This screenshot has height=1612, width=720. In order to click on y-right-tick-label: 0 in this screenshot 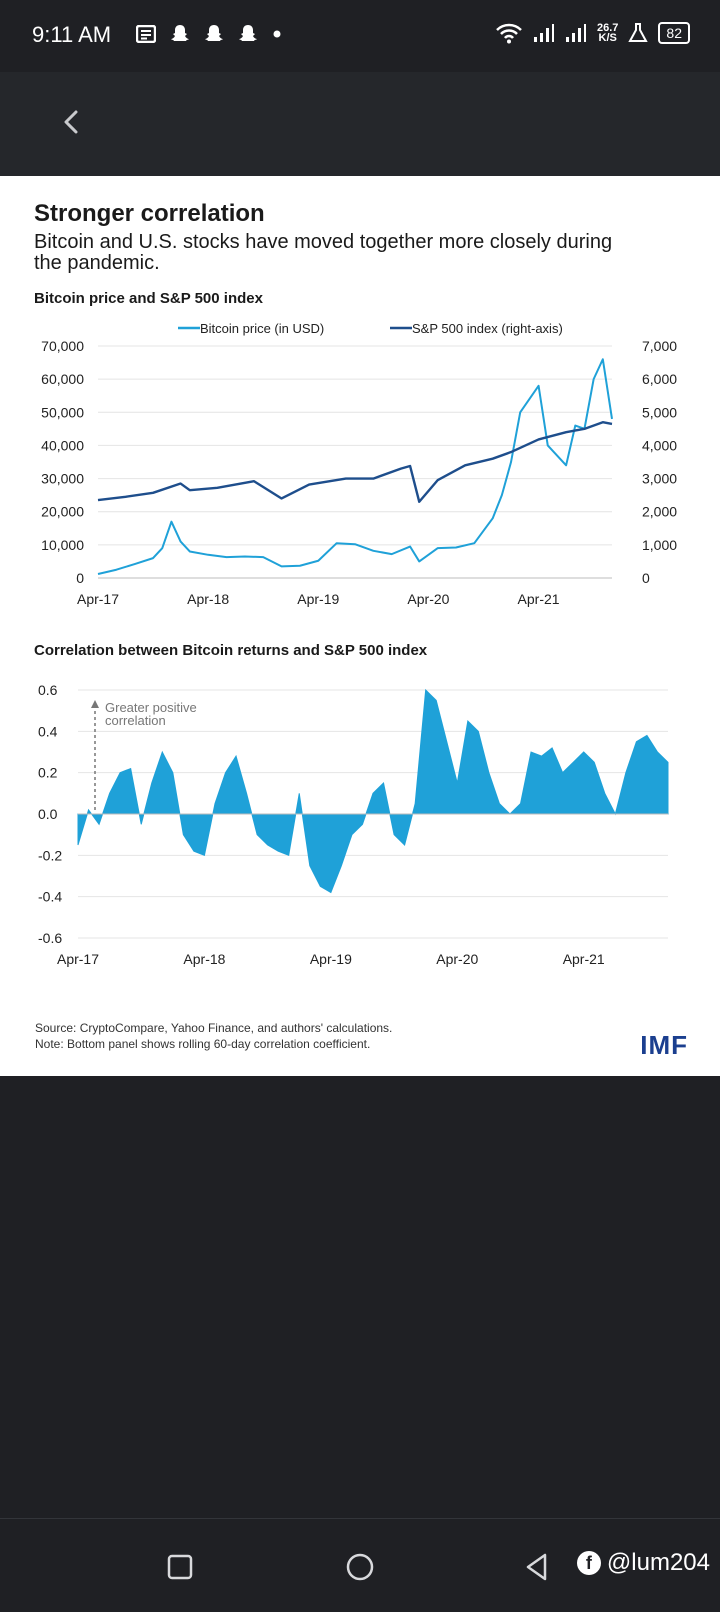, I will do `click(646, 578)`.